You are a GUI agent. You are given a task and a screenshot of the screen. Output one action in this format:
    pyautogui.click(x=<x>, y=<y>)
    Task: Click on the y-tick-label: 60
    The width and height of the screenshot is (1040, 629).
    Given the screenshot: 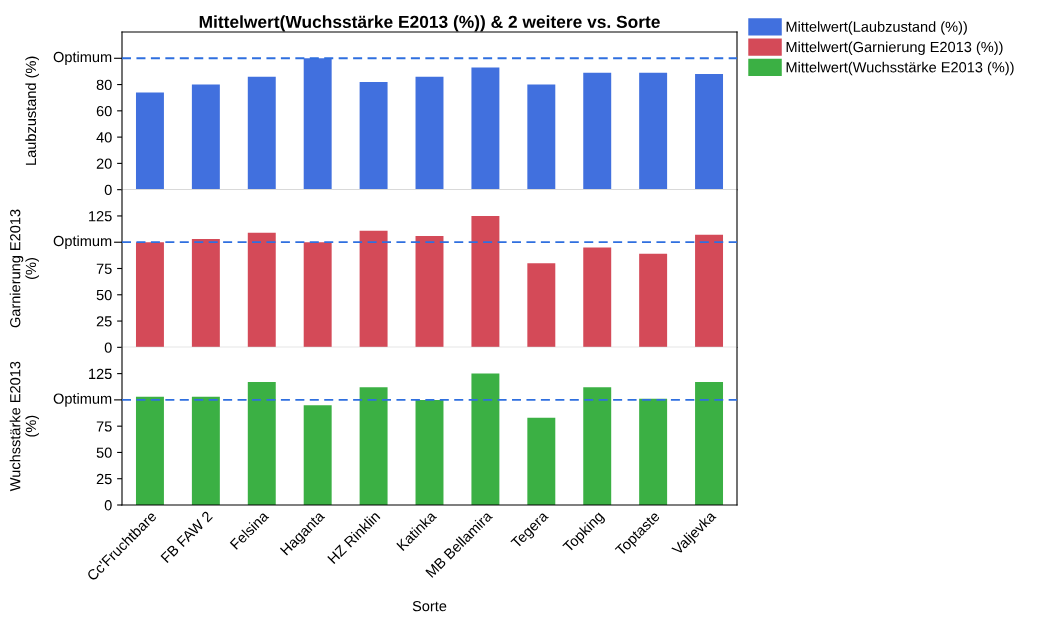 What is the action you would take?
    pyautogui.click(x=104, y=111)
    